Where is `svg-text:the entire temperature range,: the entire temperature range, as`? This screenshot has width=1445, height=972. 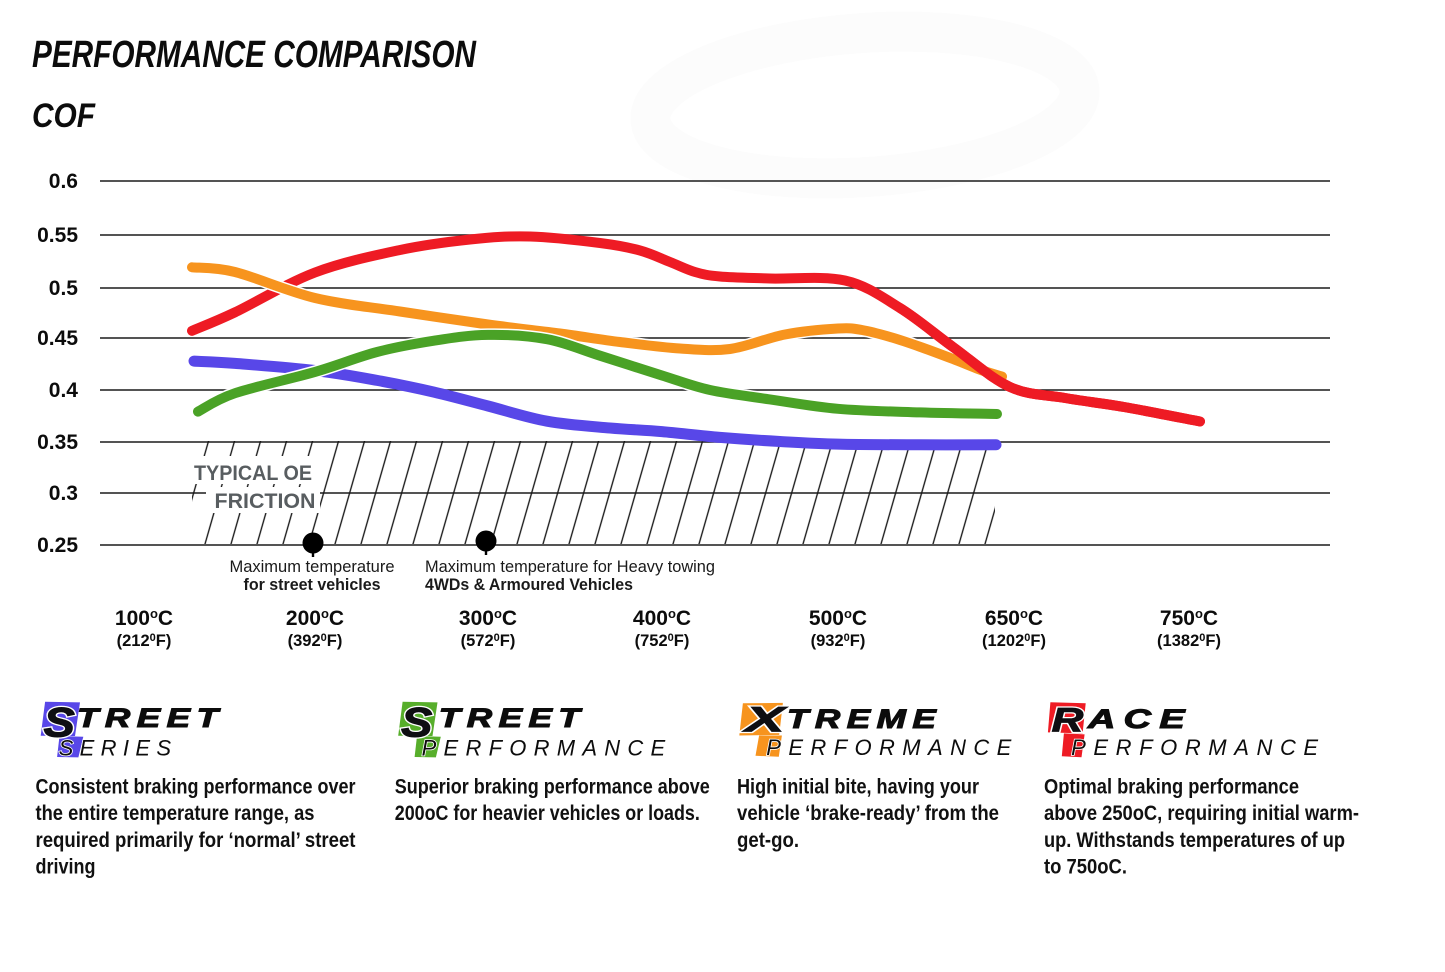 svg-text:the entire temperature range,: the entire temperature range, as is located at coordinates (175, 813).